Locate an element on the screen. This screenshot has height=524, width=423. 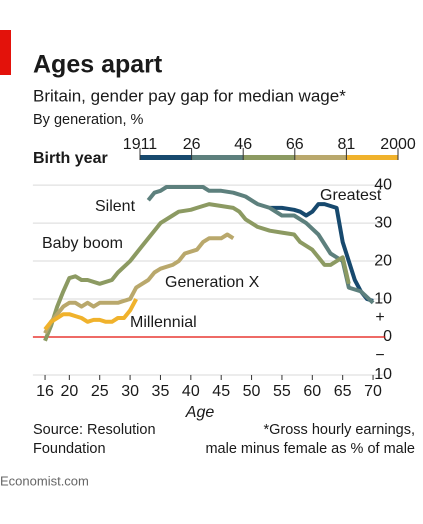
y-tick-label: 40 is located at coordinates (383, 184).